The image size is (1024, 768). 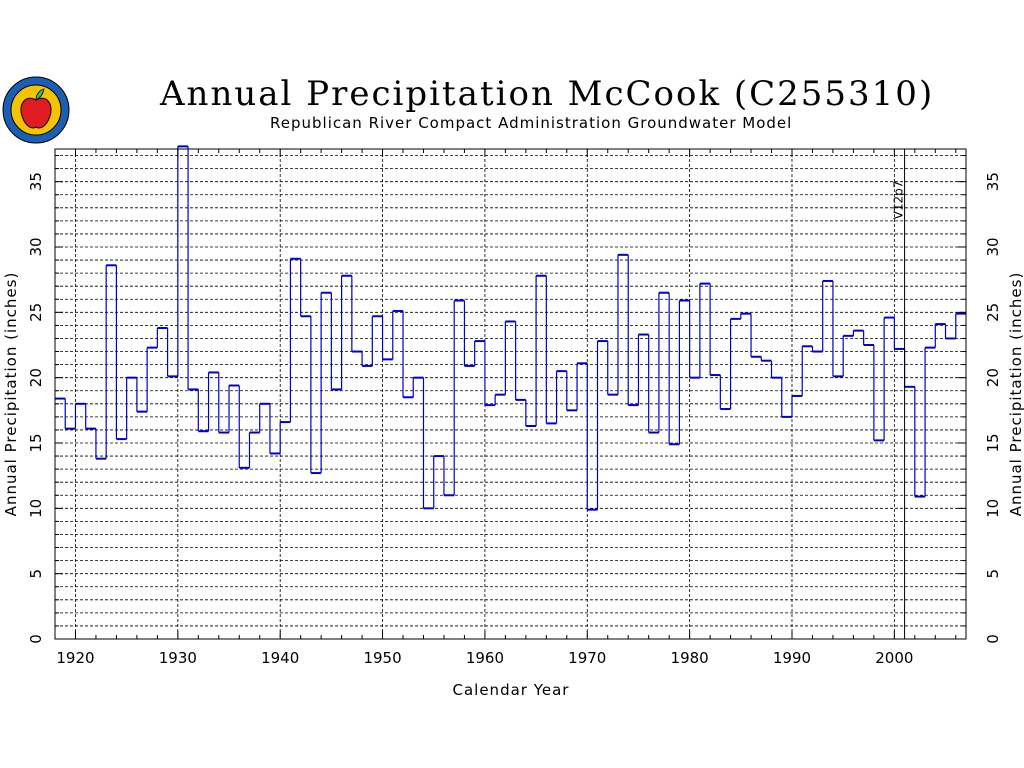 What do you see at coordinates (993, 508) in the screenshot?
I see `y-tick-label-right: 10` at bounding box center [993, 508].